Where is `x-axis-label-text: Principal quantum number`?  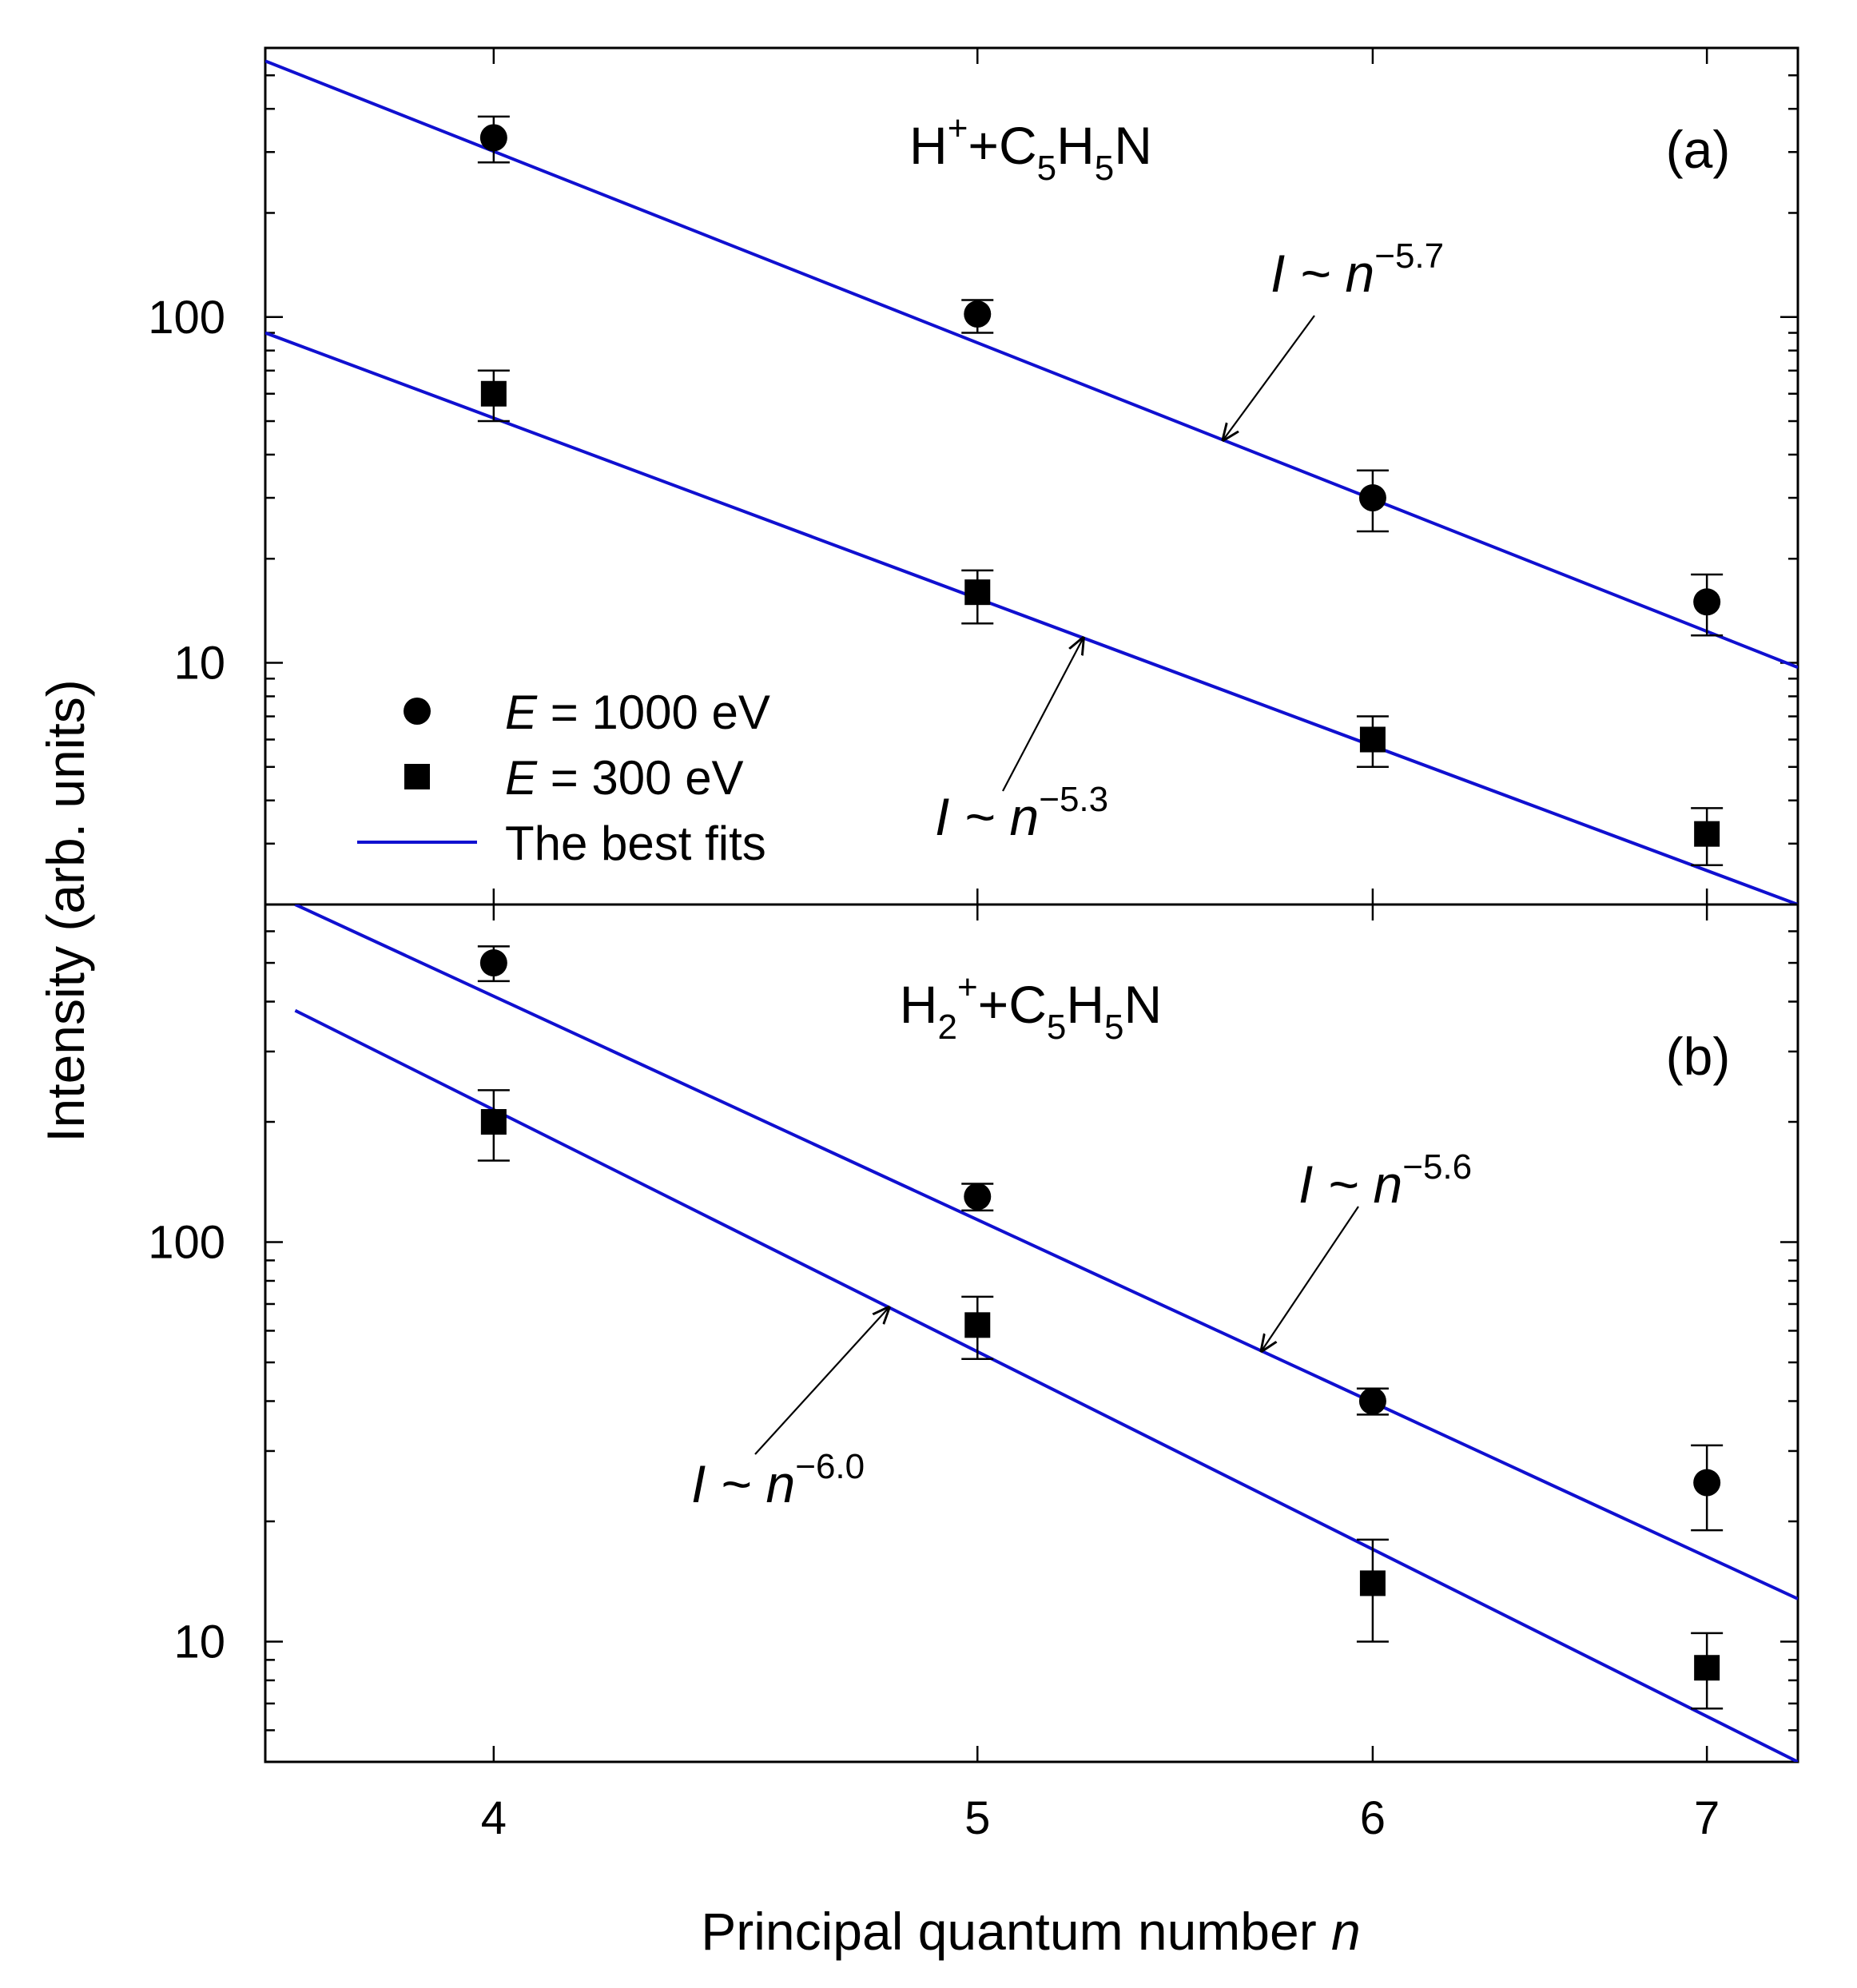 x-axis-label-text: Principal quantum number is located at coordinates (1016, 1931).